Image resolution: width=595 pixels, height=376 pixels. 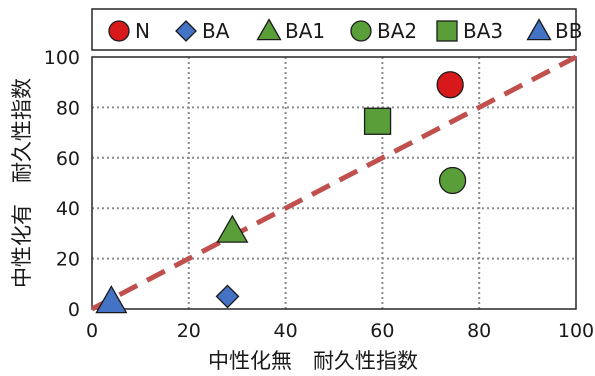 I want to click on x-tick-label: 40, so click(x=286, y=331).